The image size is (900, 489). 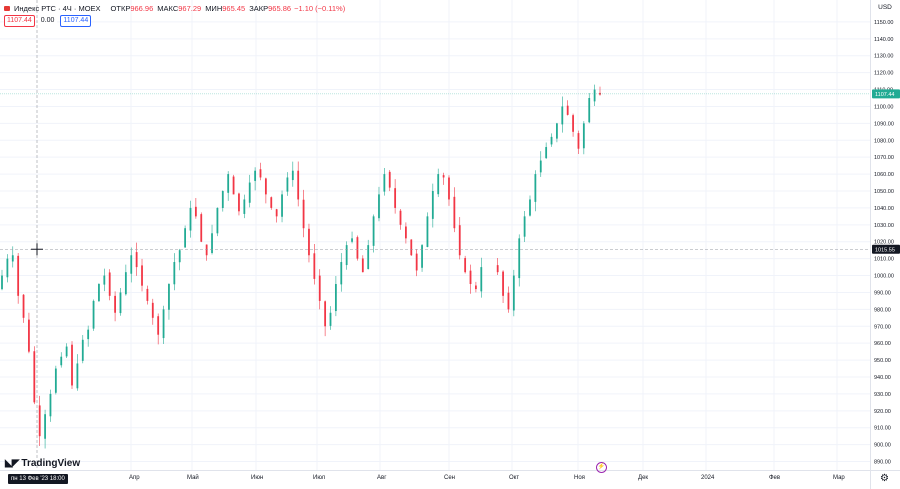 What do you see at coordinates (168, 8) in the screenshot?
I see `high-label: МАКС` at bounding box center [168, 8].